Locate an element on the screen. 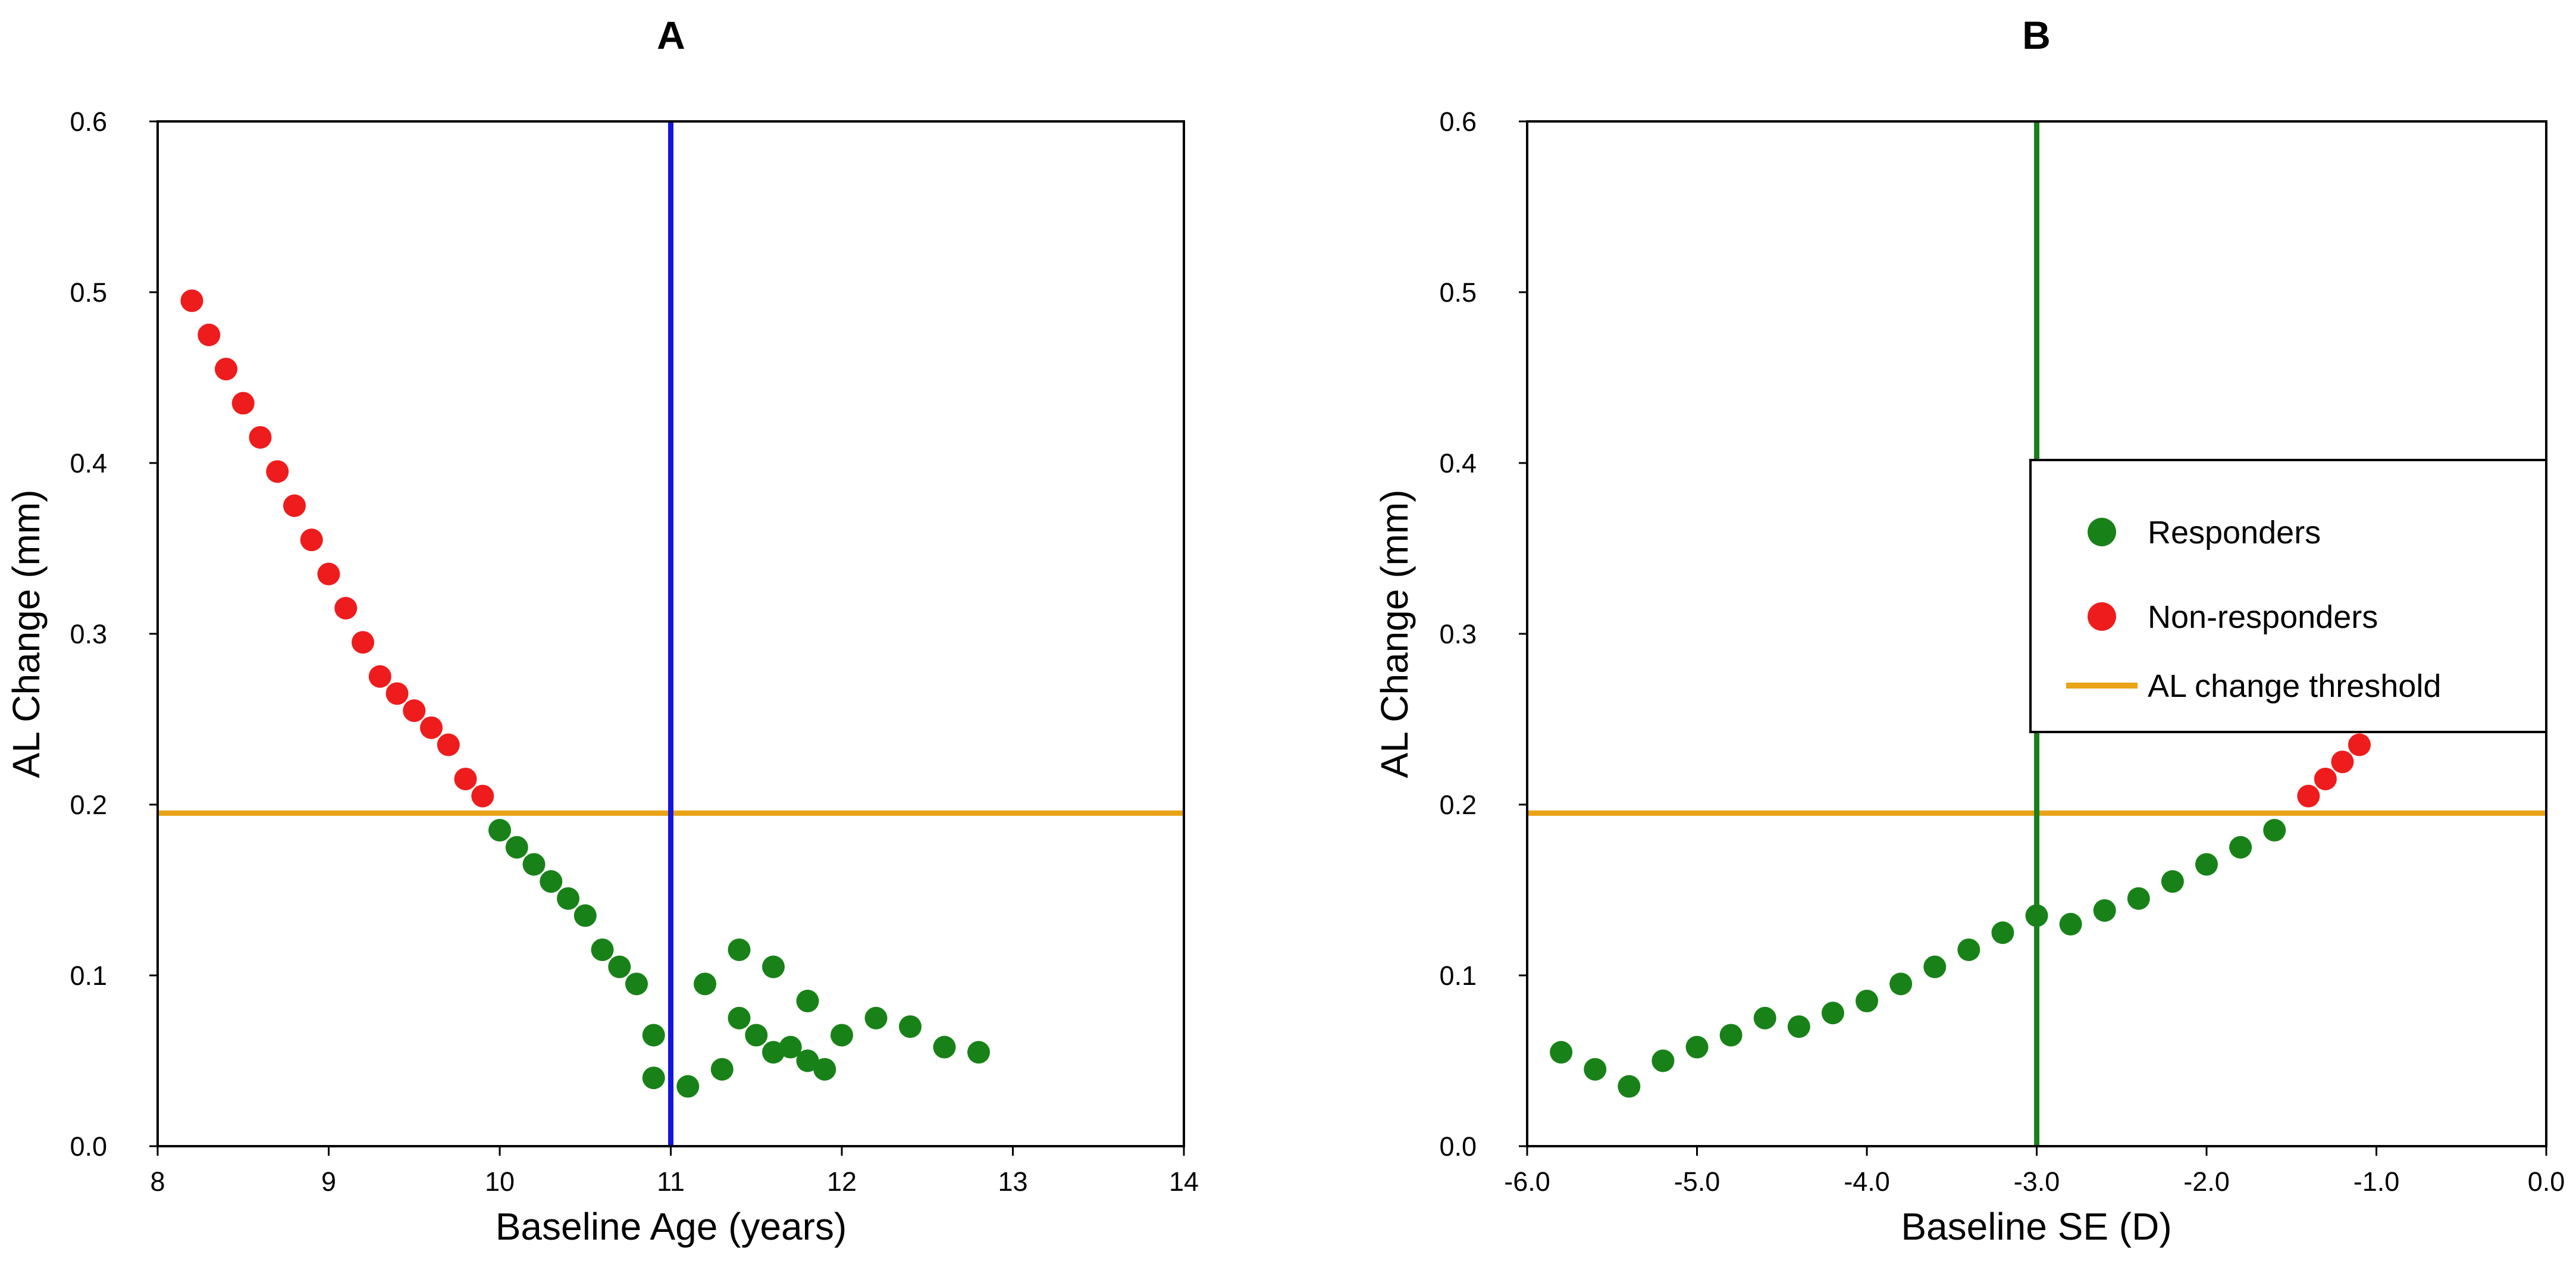 Image resolution: width=2576 pixels, height=1267 pixels. panel-b-y-tick-label: 0.1 is located at coordinates (1458, 976).